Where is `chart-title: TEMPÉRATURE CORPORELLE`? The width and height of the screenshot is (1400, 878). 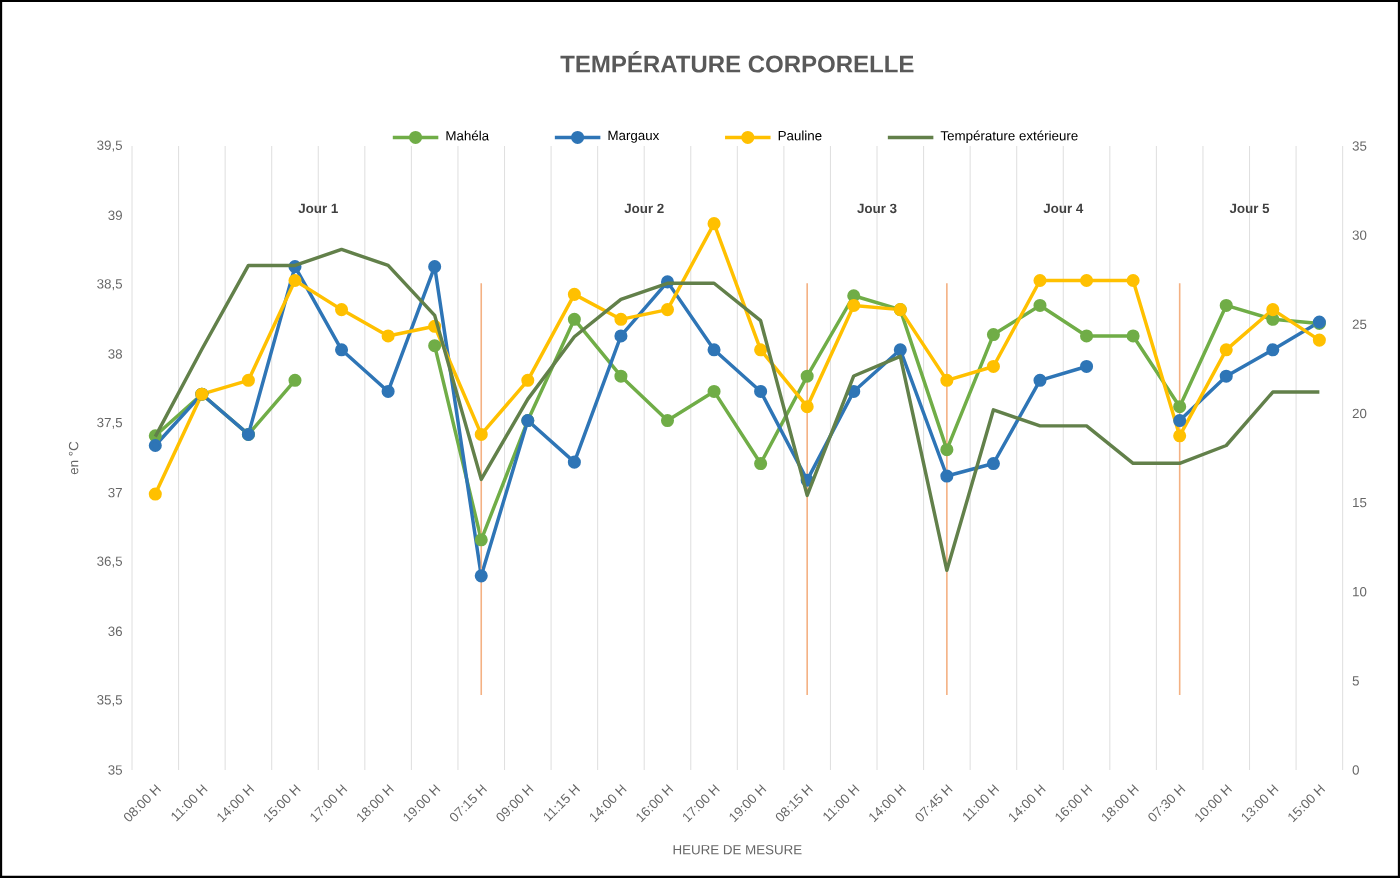
chart-title: TEMPÉRATURE CORPORELLE is located at coordinates (737, 62).